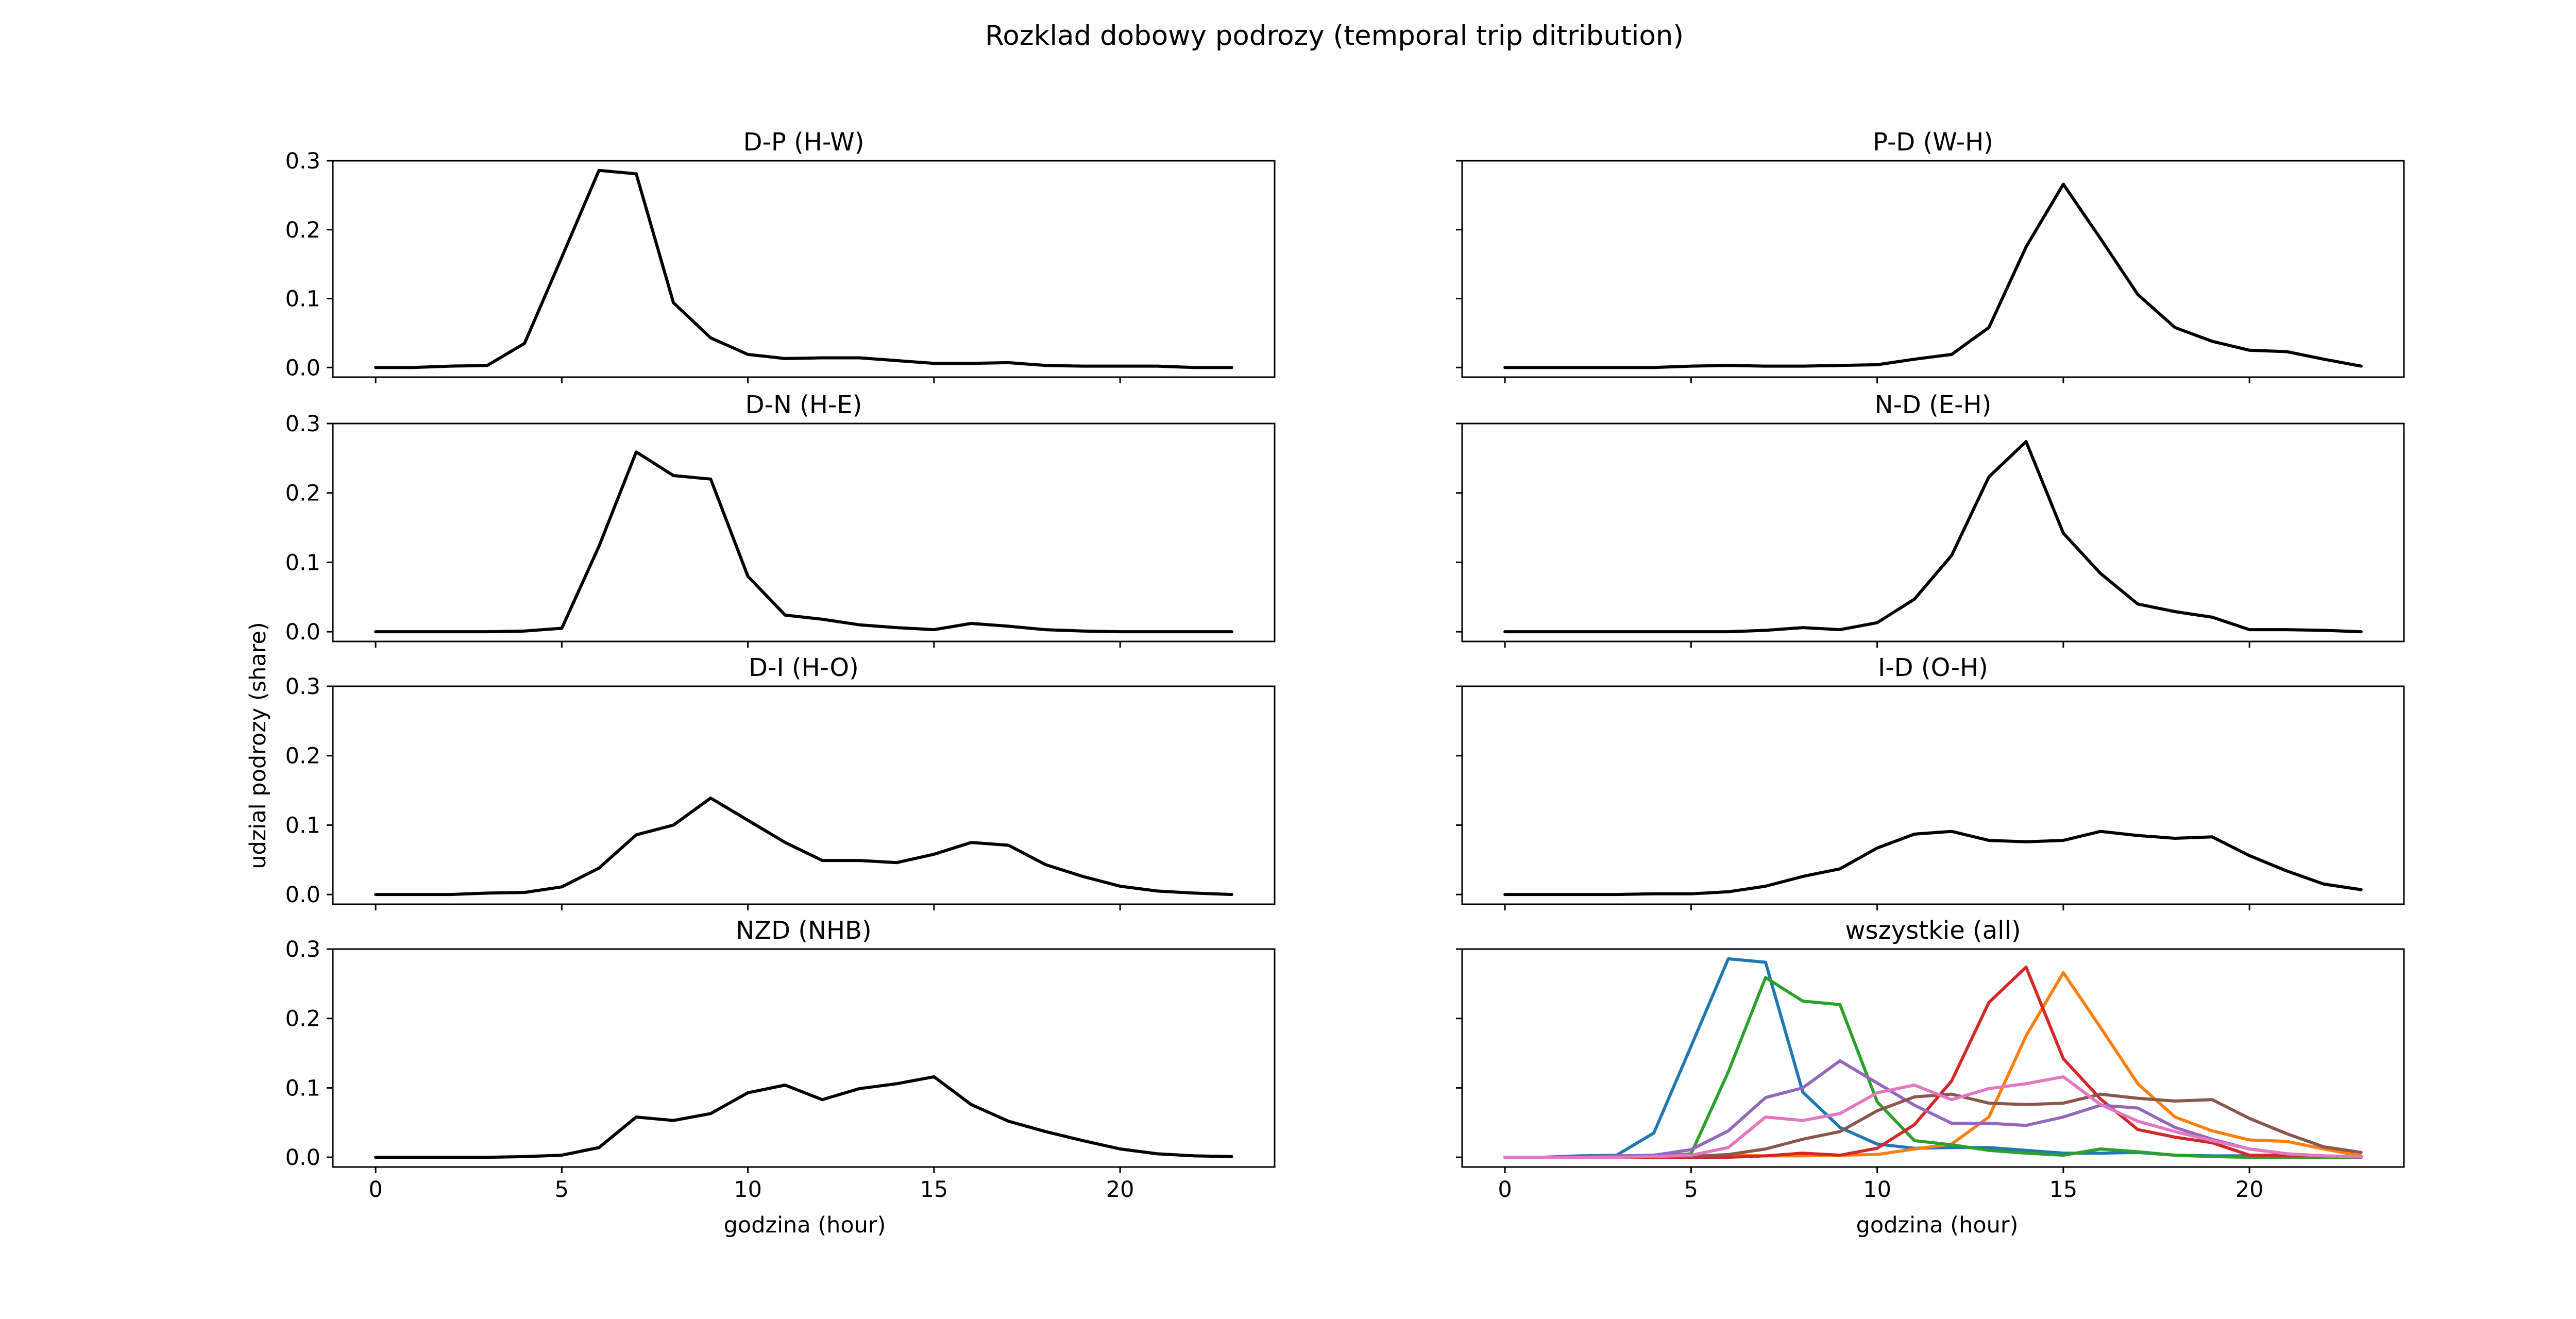 The height and width of the screenshot is (1319, 2576). I want to click on subplot-title: NZD (NHB), so click(804, 930).